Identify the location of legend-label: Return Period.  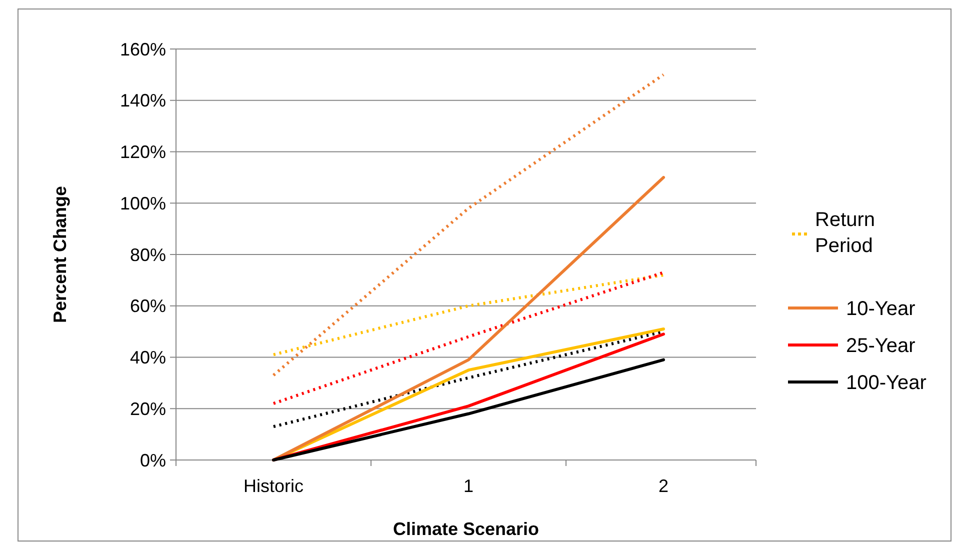
(845, 233).